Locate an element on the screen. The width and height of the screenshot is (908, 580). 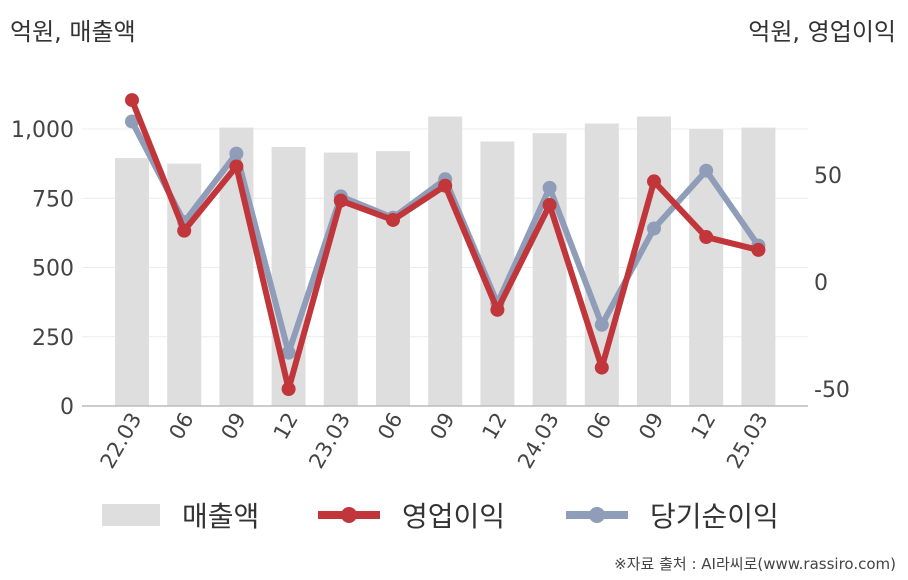
legend-label-revenue: 매출액 is located at coordinates (221, 516).